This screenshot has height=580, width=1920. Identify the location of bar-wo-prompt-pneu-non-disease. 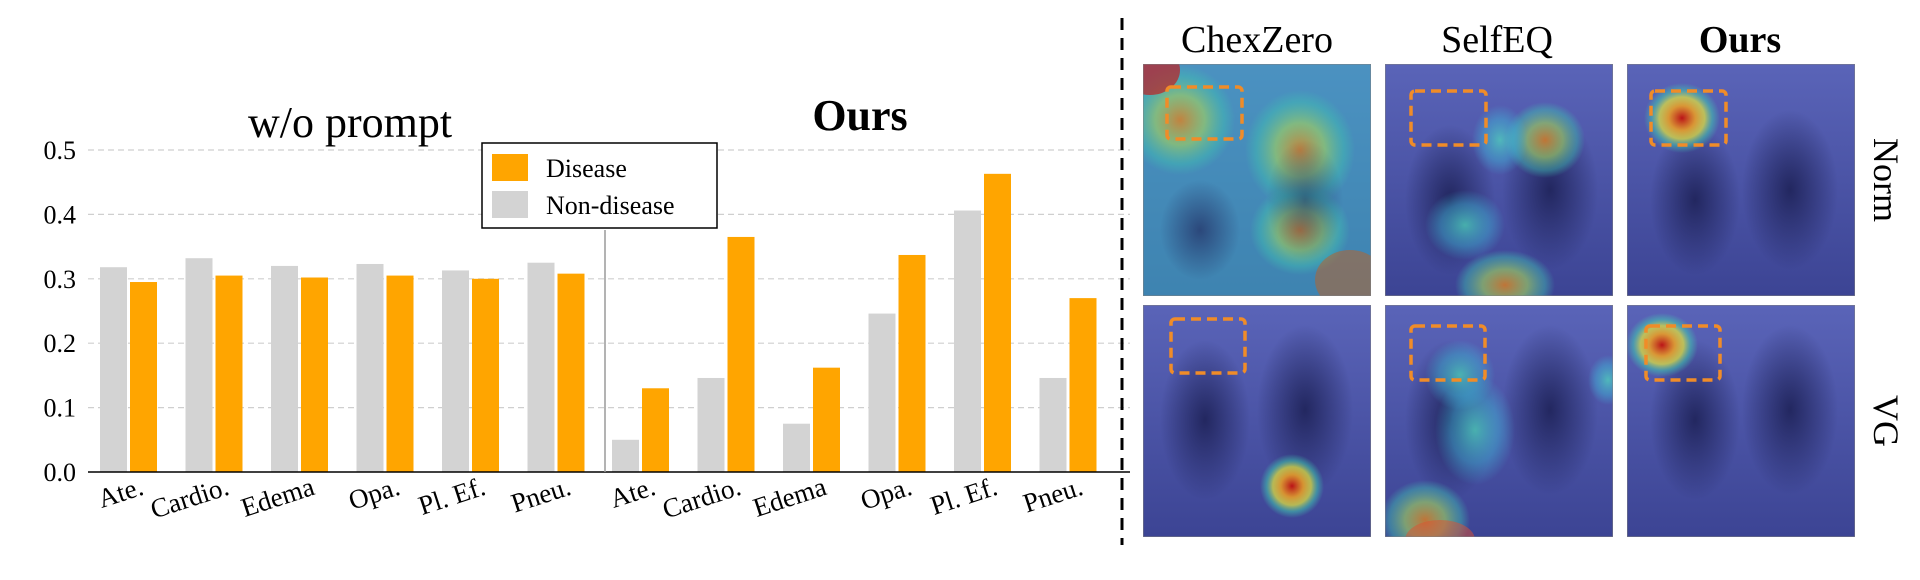
(541, 367).